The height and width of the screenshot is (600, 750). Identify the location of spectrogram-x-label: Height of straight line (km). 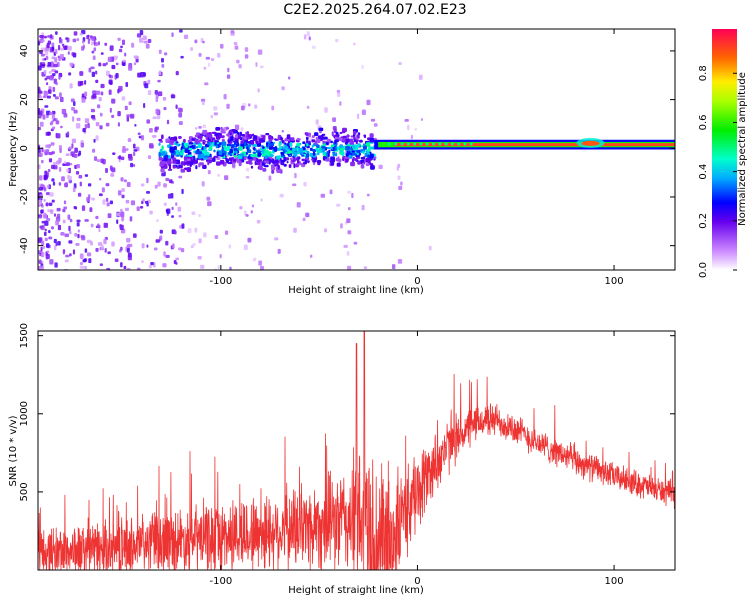
(356, 290).